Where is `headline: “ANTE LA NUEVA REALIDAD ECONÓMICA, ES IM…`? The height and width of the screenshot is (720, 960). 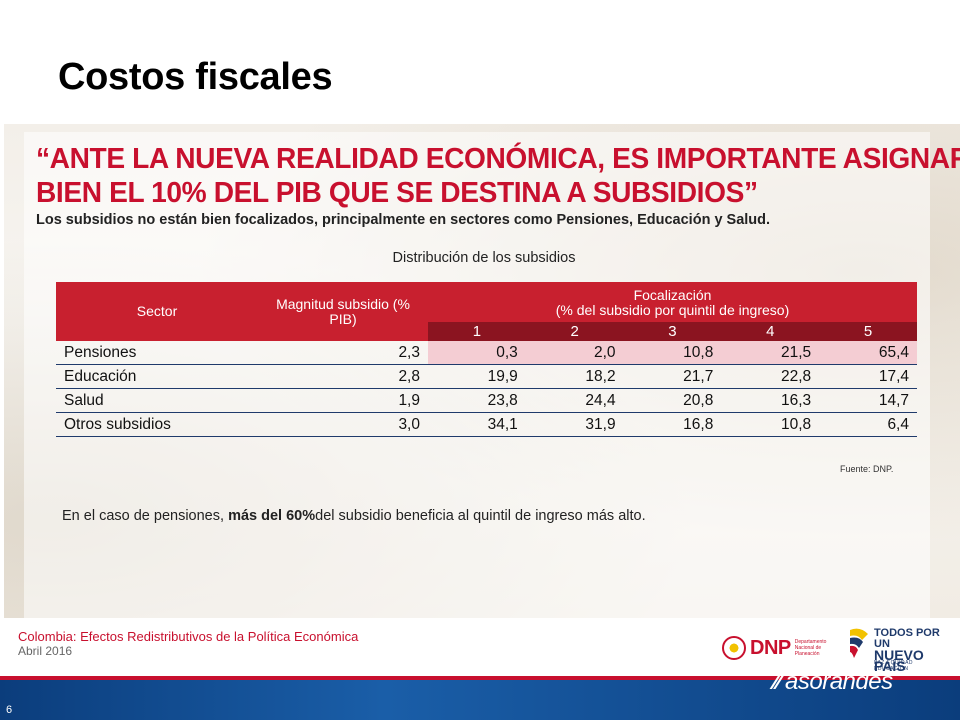
headline: “ANTE LA NUEVA REALIDAD ECONÓMICA, ES IM… is located at coordinates (498, 176).